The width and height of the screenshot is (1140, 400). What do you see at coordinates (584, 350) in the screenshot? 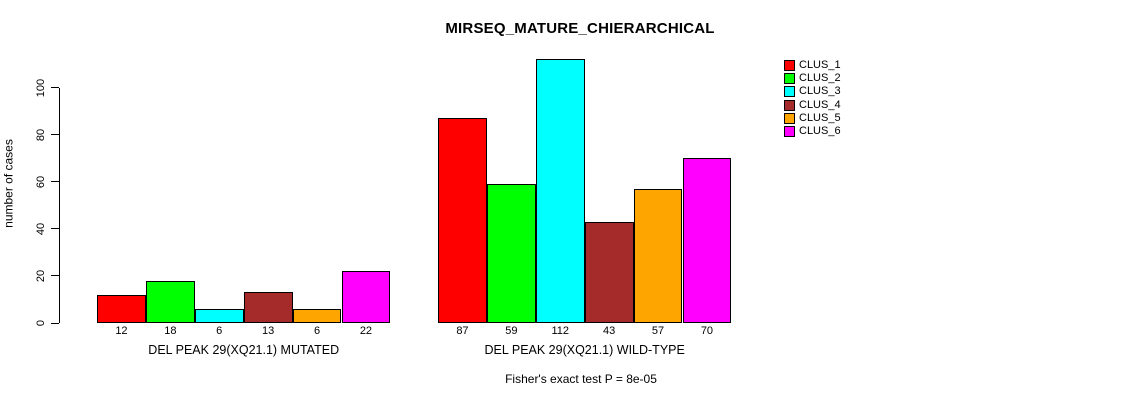
I see `group-label: DEL PEAK 29(XQ21.1) WILD-TYPE` at bounding box center [584, 350].